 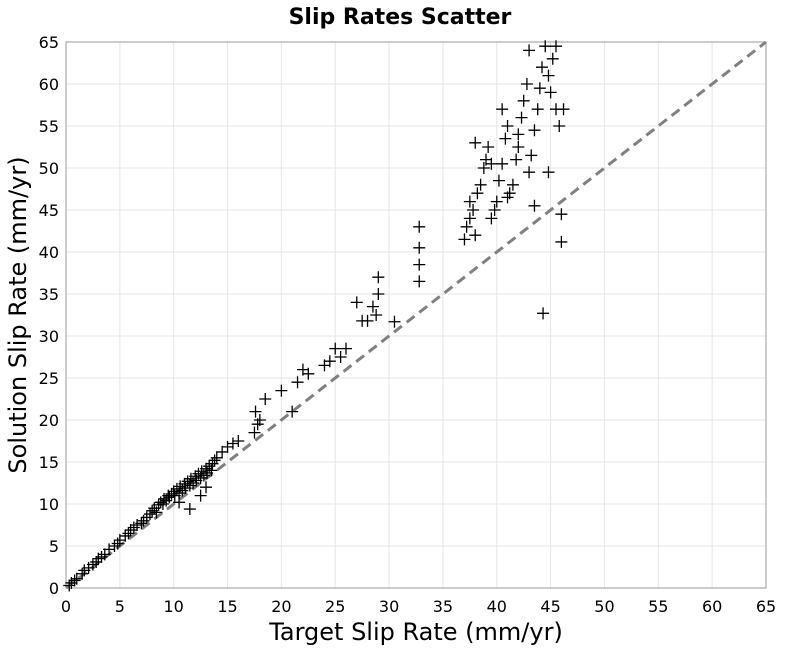 What do you see at coordinates (174, 606) in the screenshot?
I see `x-tick-label: 10` at bounding box center [174, 606].